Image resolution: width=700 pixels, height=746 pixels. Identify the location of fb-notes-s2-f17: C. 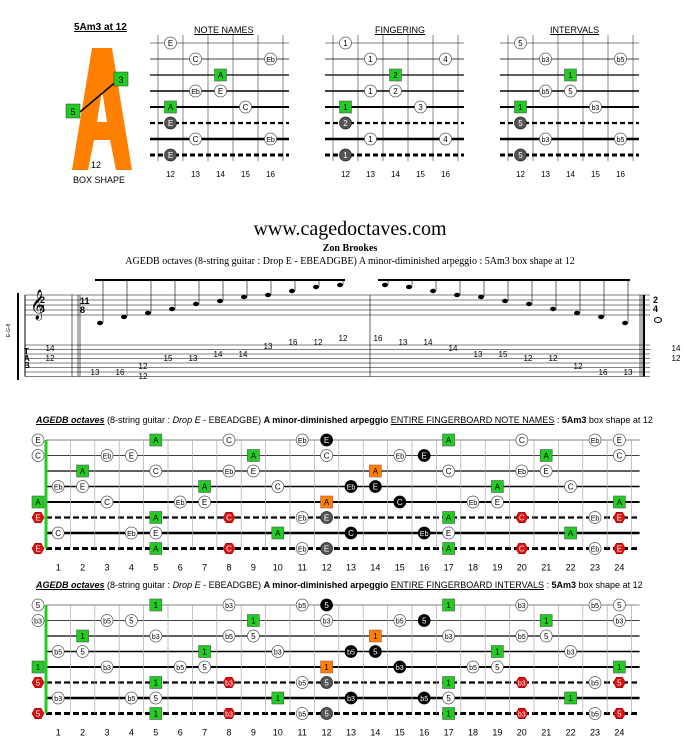
(448, 471).